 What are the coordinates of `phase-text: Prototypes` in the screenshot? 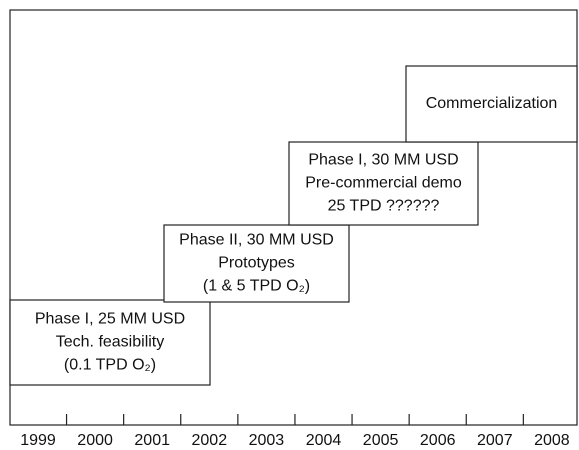 It's located at (256, 263).